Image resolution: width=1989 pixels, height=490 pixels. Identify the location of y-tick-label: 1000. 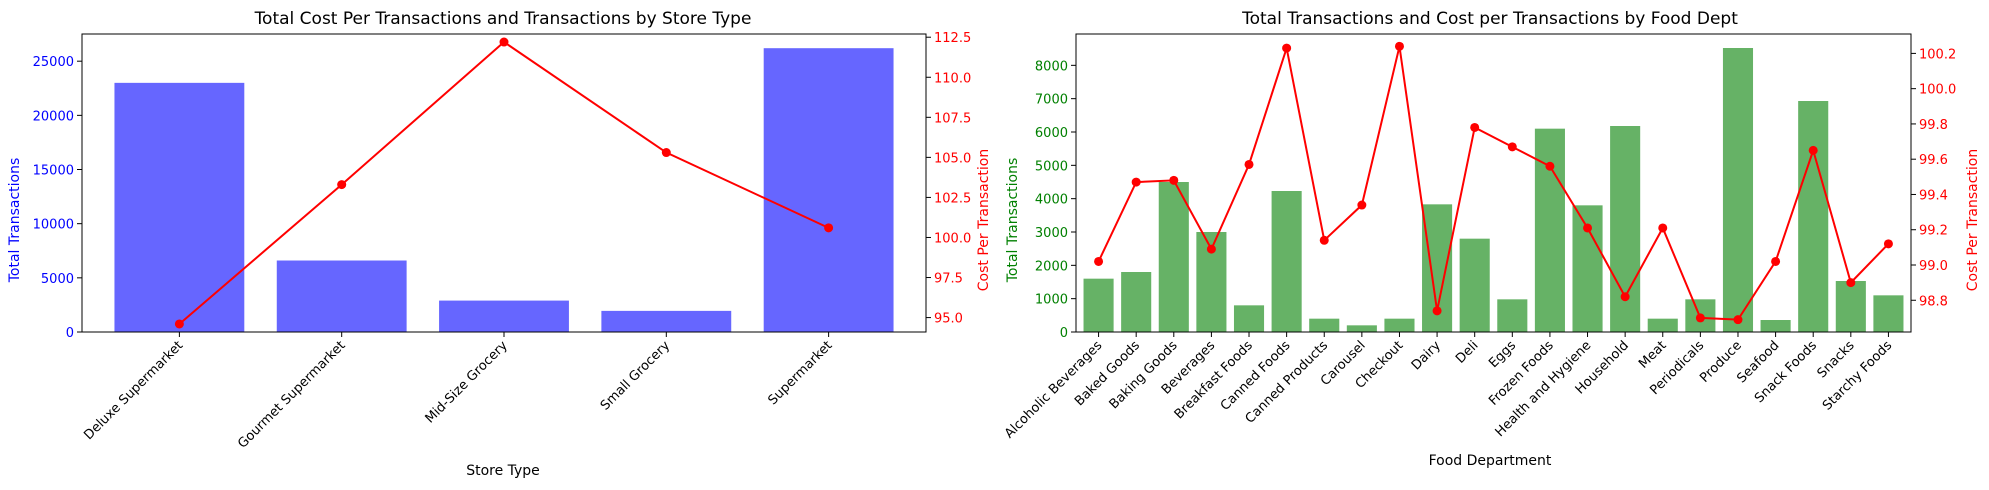
(1051, 300).